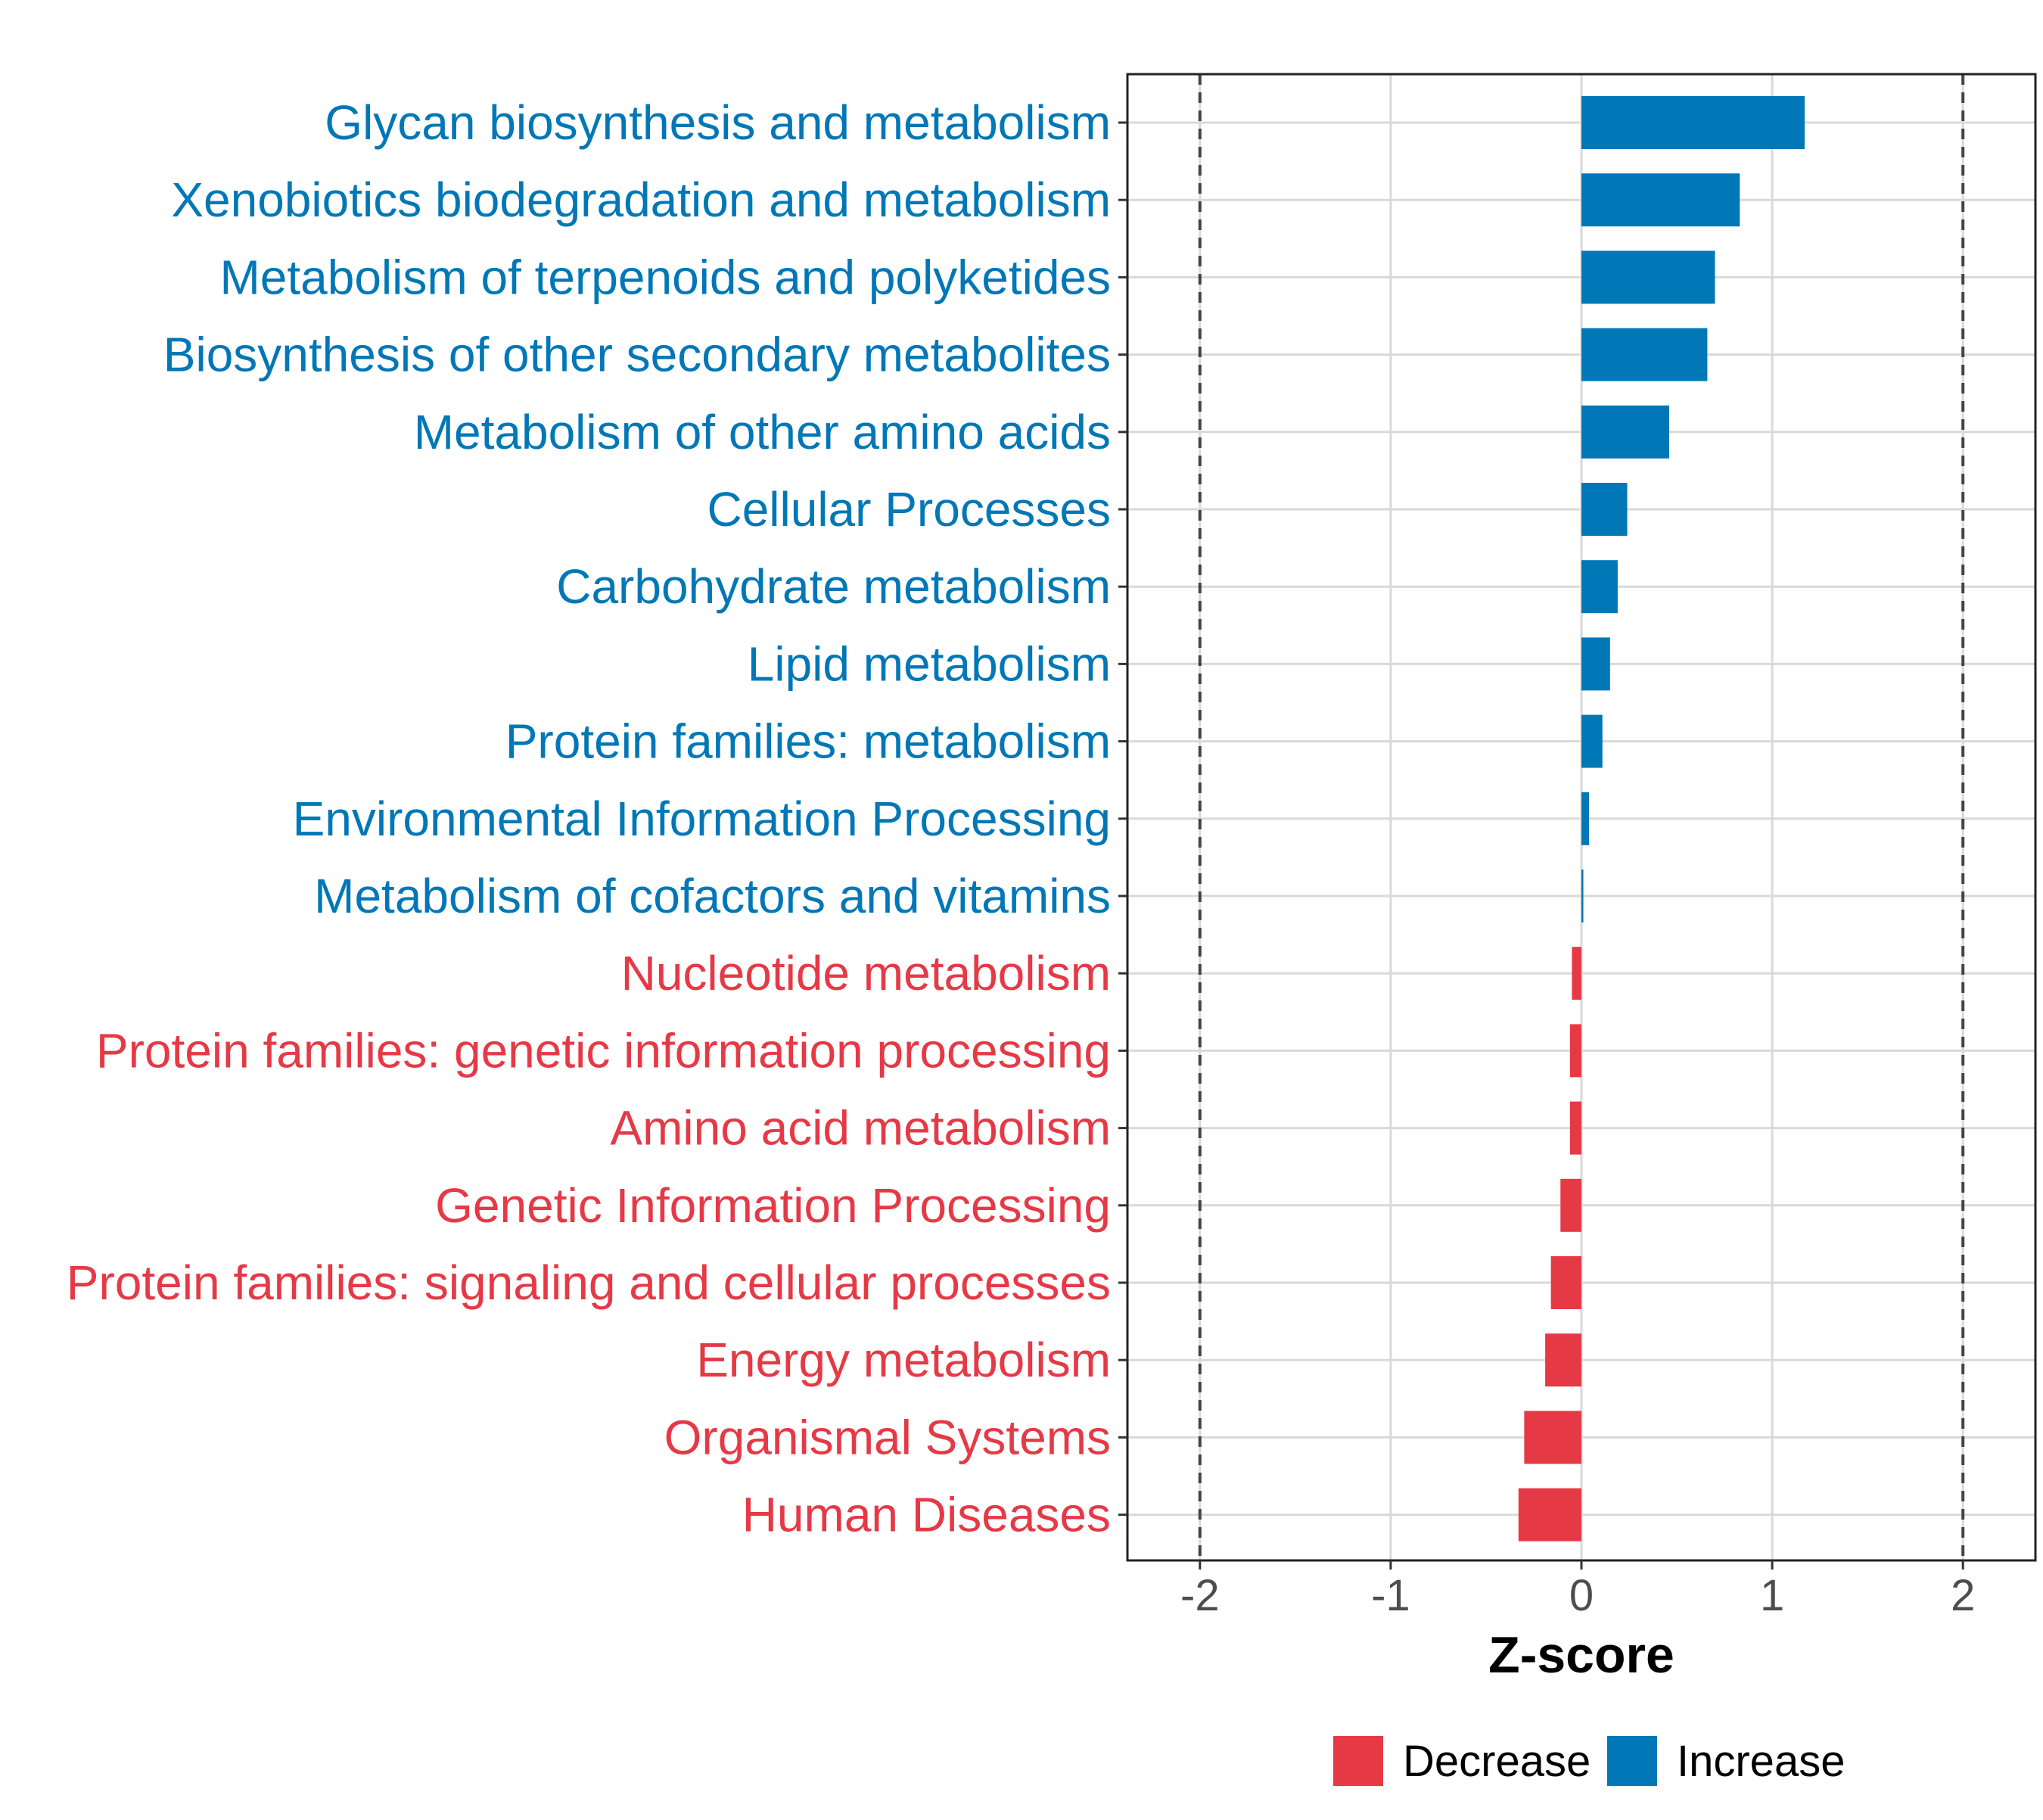 This screenshot has width=2043, height=1820. Describe the element at coordinates (1358, 1761) in the screenshot. I see `legend-swatch-decrease` at that location.